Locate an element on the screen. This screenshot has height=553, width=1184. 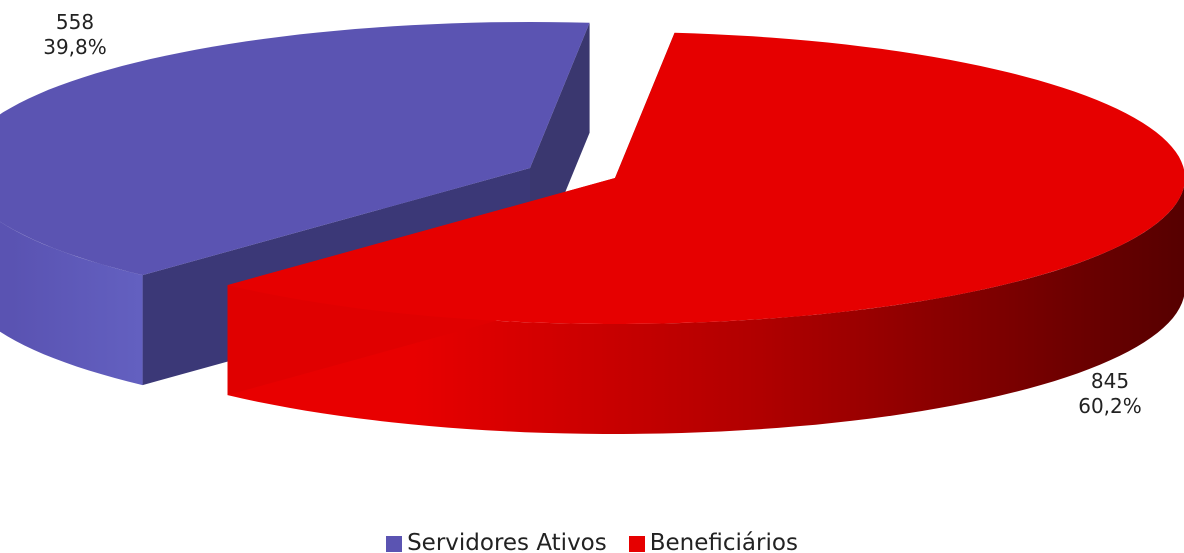
legend-item-beneficiarios: Beneficiários is located at coordinates (713, 540).